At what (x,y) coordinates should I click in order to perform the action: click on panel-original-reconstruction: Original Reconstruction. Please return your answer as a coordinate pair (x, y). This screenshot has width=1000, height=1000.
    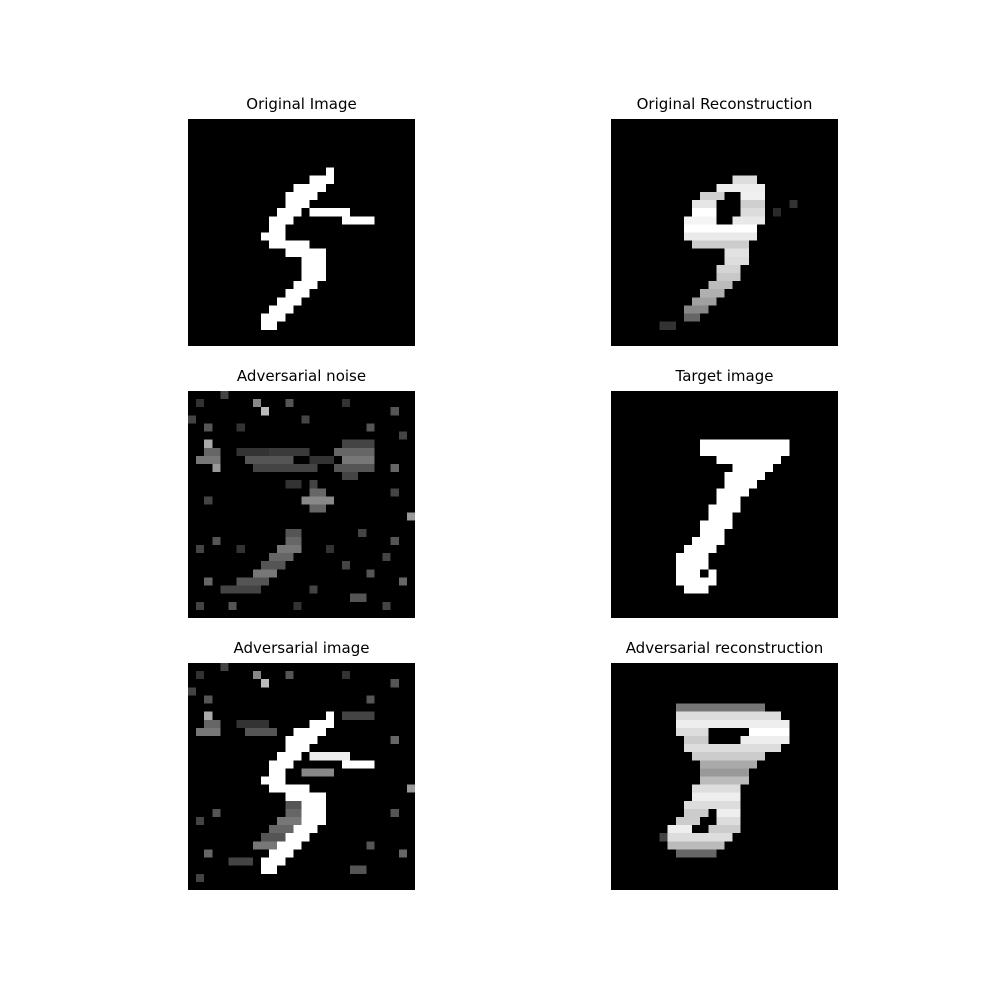
    Looking at the image, I should click on (724, 220).